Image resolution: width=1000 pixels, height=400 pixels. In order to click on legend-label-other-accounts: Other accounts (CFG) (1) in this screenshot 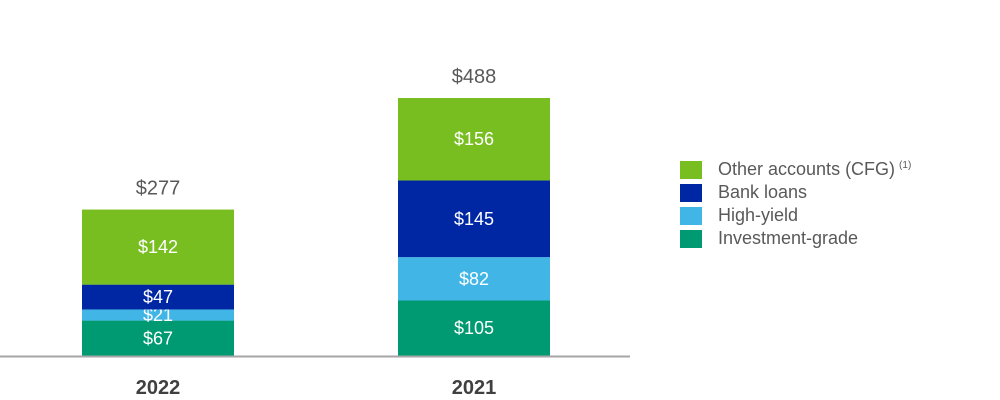, I will do `click(815, 169)`.